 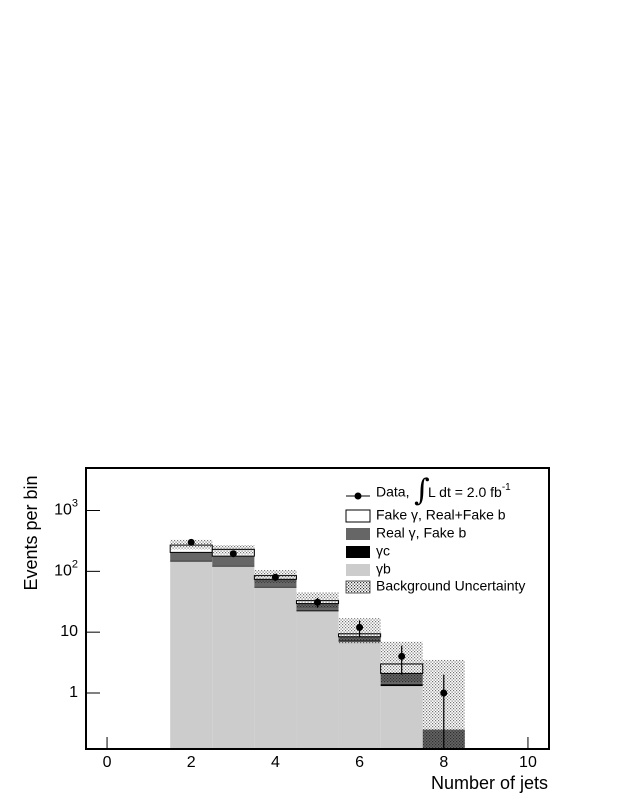 I want to click on legend-label: Fake γ, Real+Fake b, so click(x=441, y=515).